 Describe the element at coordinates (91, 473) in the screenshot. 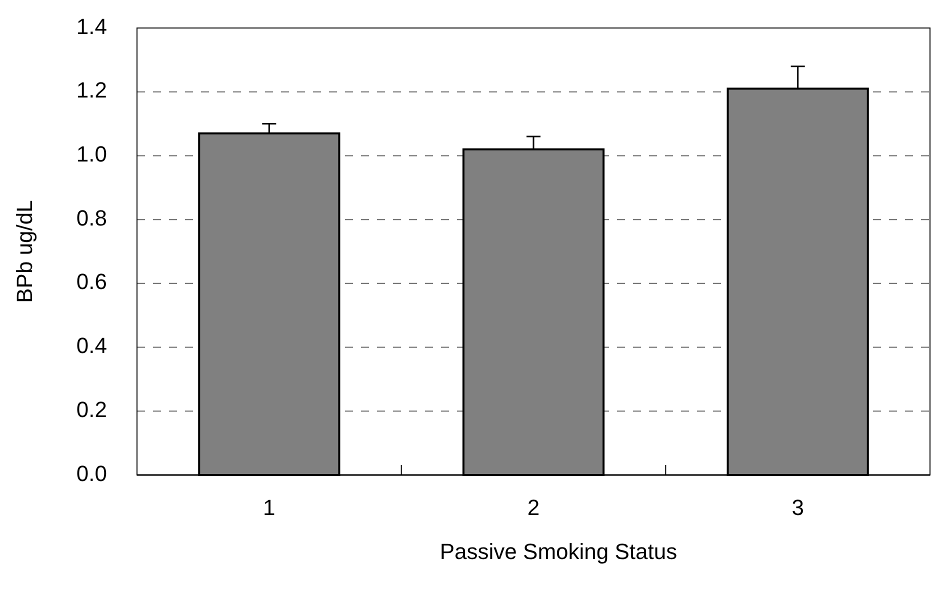

I see `y-tick-label: 0.0` at that location.